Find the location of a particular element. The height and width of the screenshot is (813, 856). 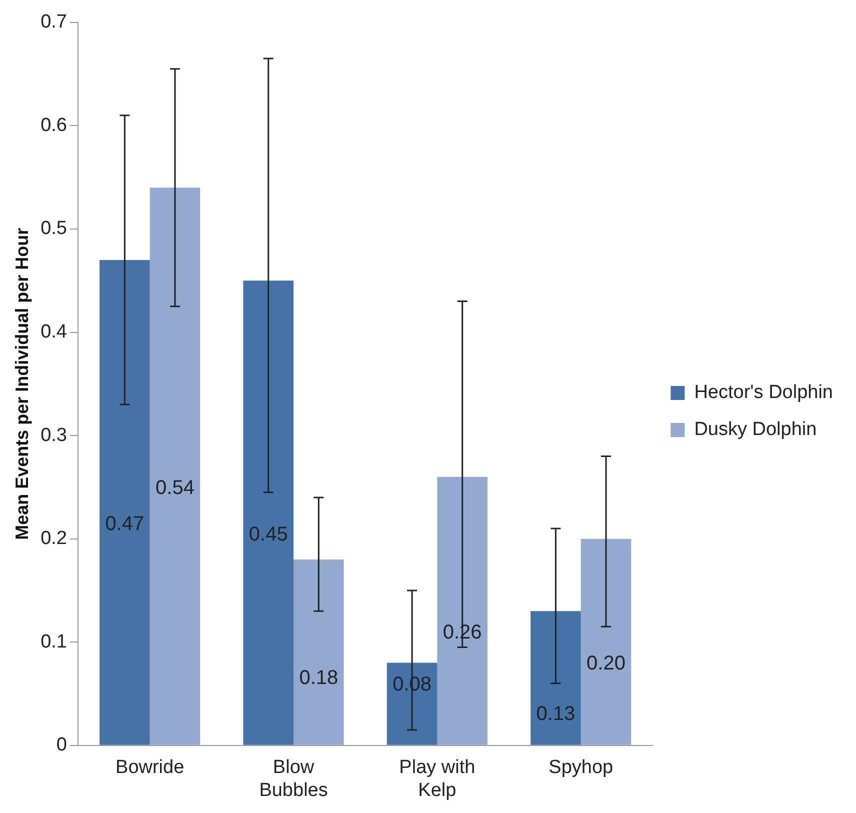

data-label: 0.18 is located at coordinates (318, 677).